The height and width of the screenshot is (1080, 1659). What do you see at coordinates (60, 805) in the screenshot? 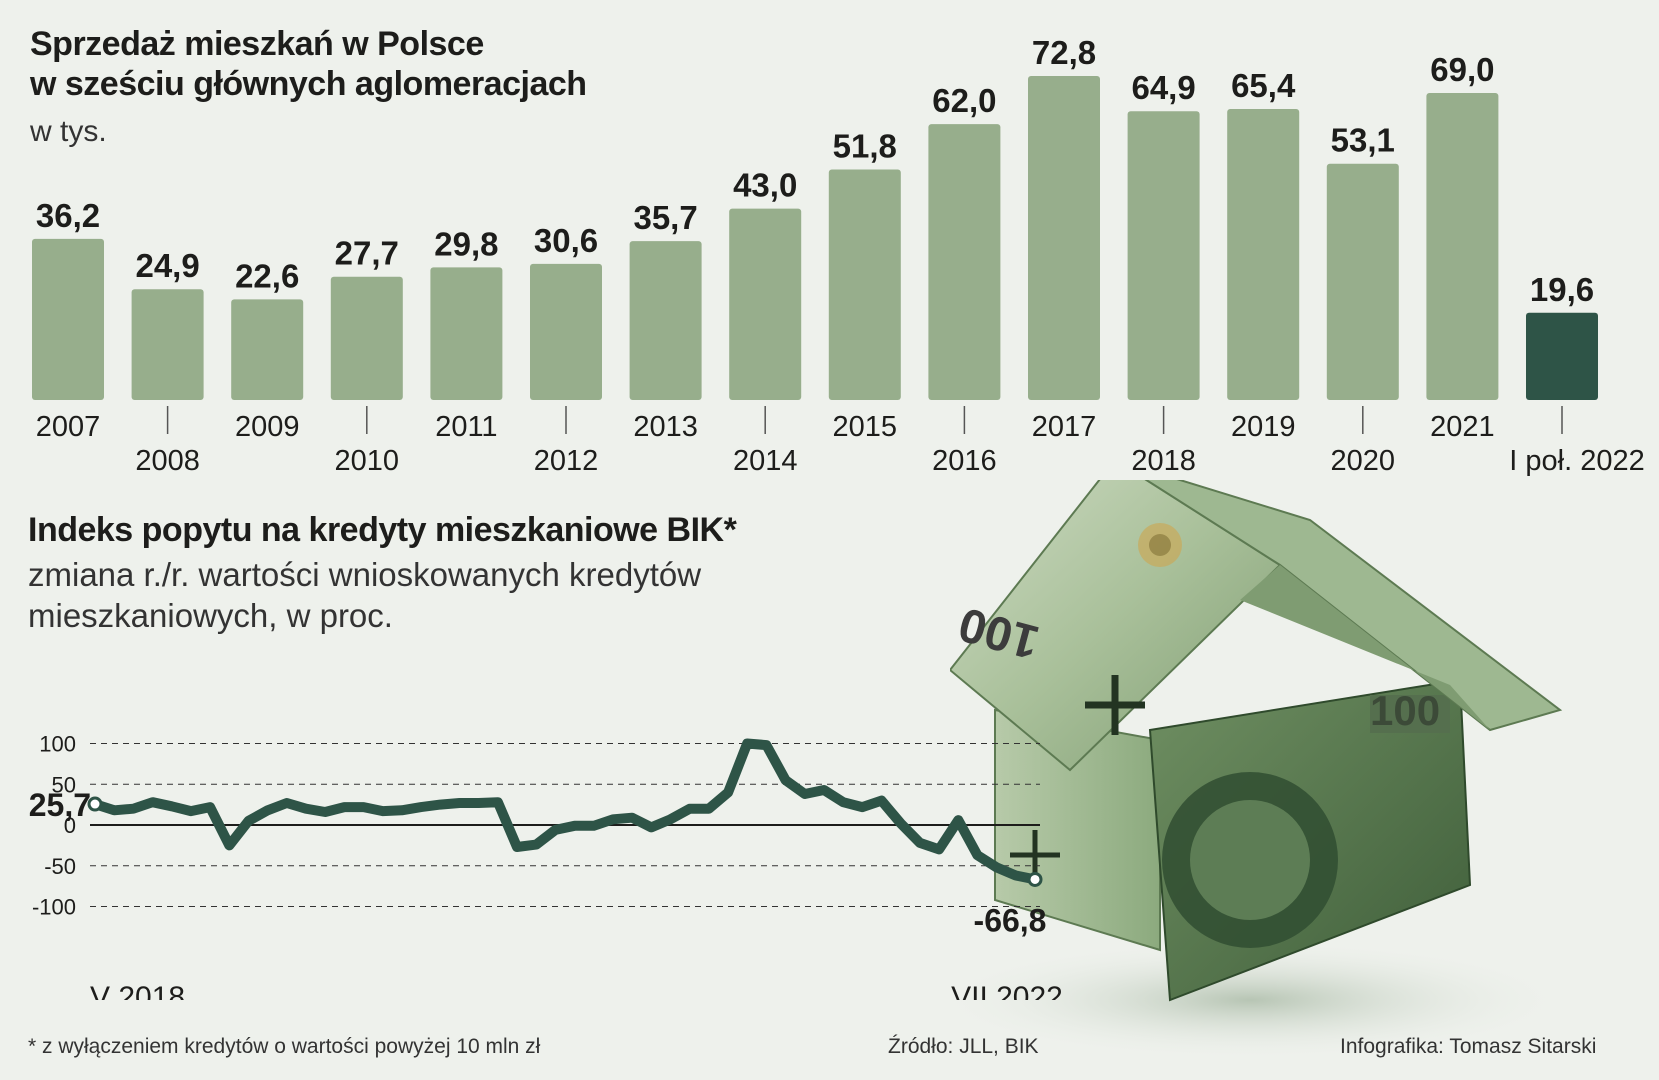
I see `line-start-label: 25,7` at bounding box center [60, 805].